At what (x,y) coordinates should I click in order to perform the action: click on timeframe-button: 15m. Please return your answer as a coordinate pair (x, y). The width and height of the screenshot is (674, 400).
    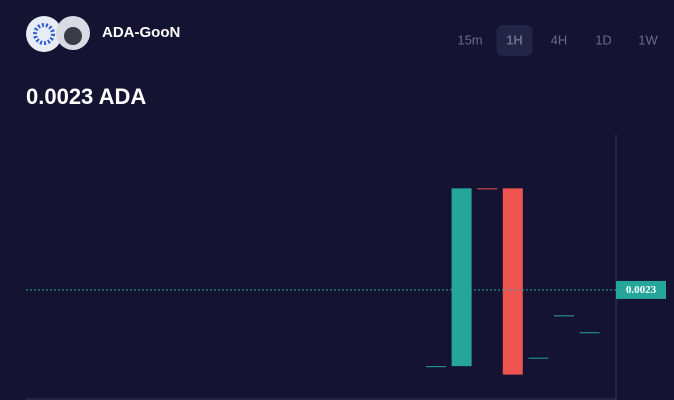
    Looking at the image, I should click on (469, 39).